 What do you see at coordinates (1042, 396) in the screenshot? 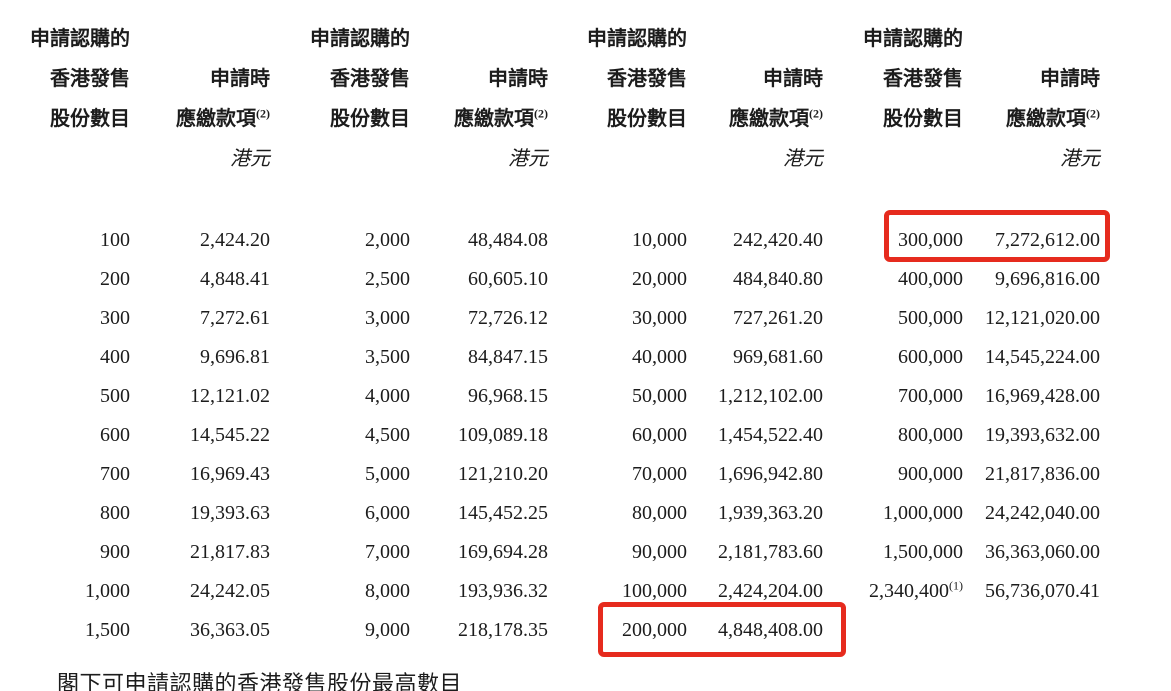
I see `cell-amount-pair4-row5: 16,969,428.00` at bounding box center [1042, 396].